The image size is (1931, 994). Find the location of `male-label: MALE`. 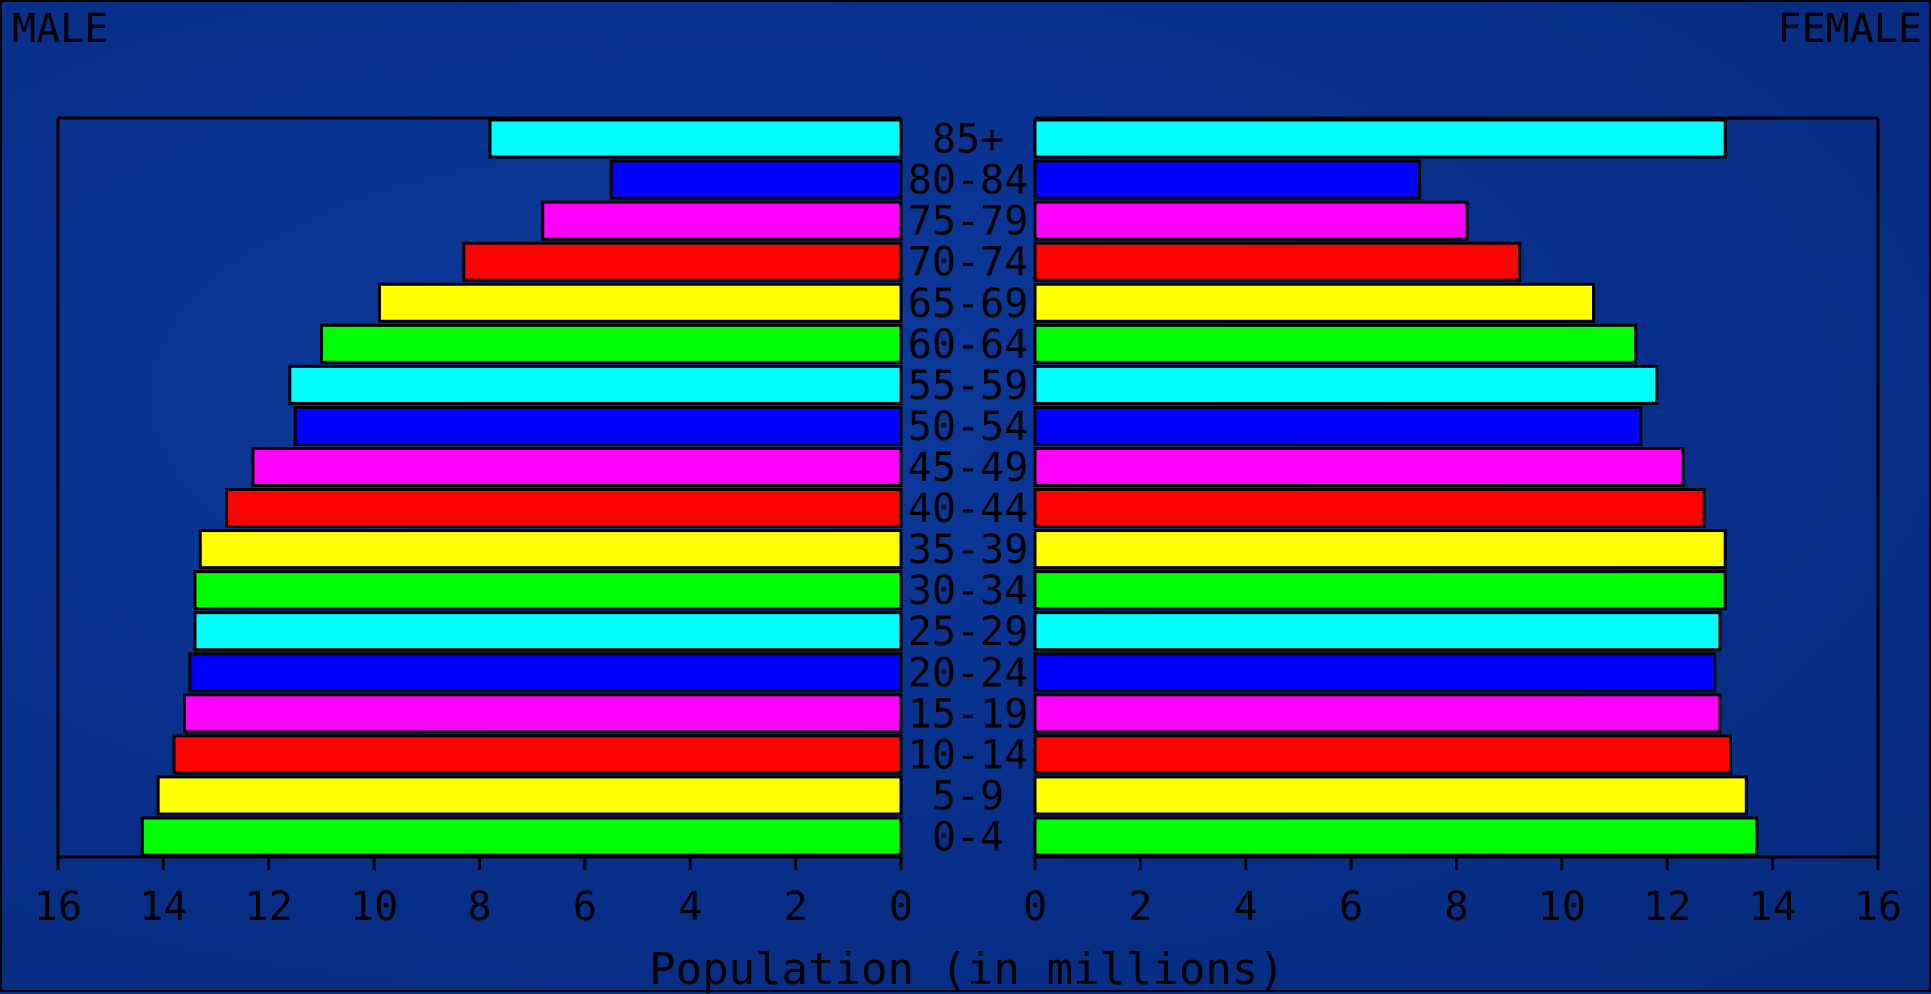

male-label: MALE is located at coordinates (60, 29).